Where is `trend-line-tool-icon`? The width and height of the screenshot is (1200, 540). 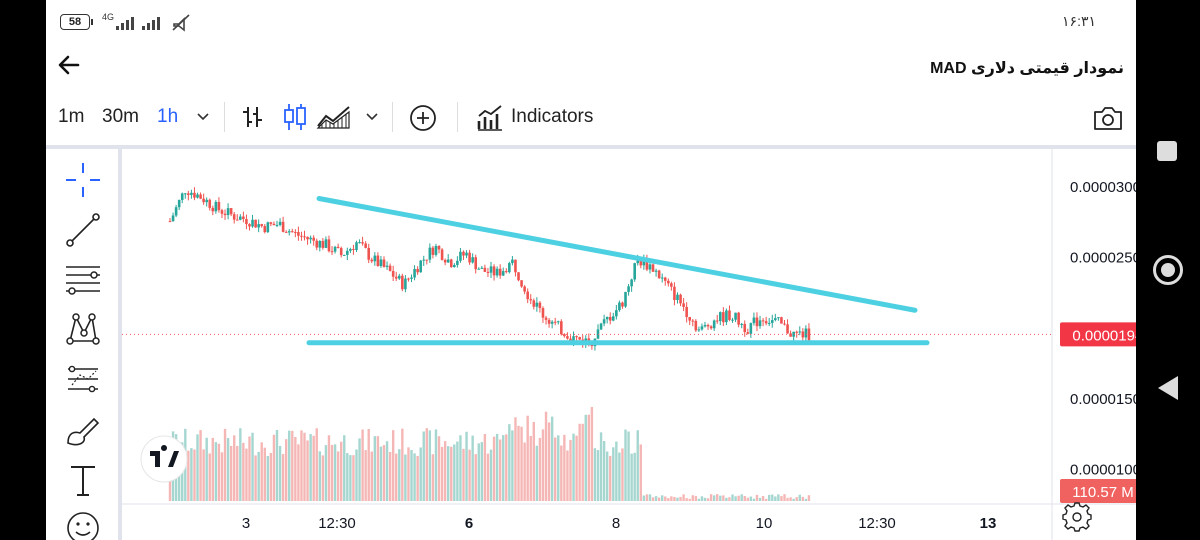
trend-line-tool-icon is located at coordinates (83, 230).